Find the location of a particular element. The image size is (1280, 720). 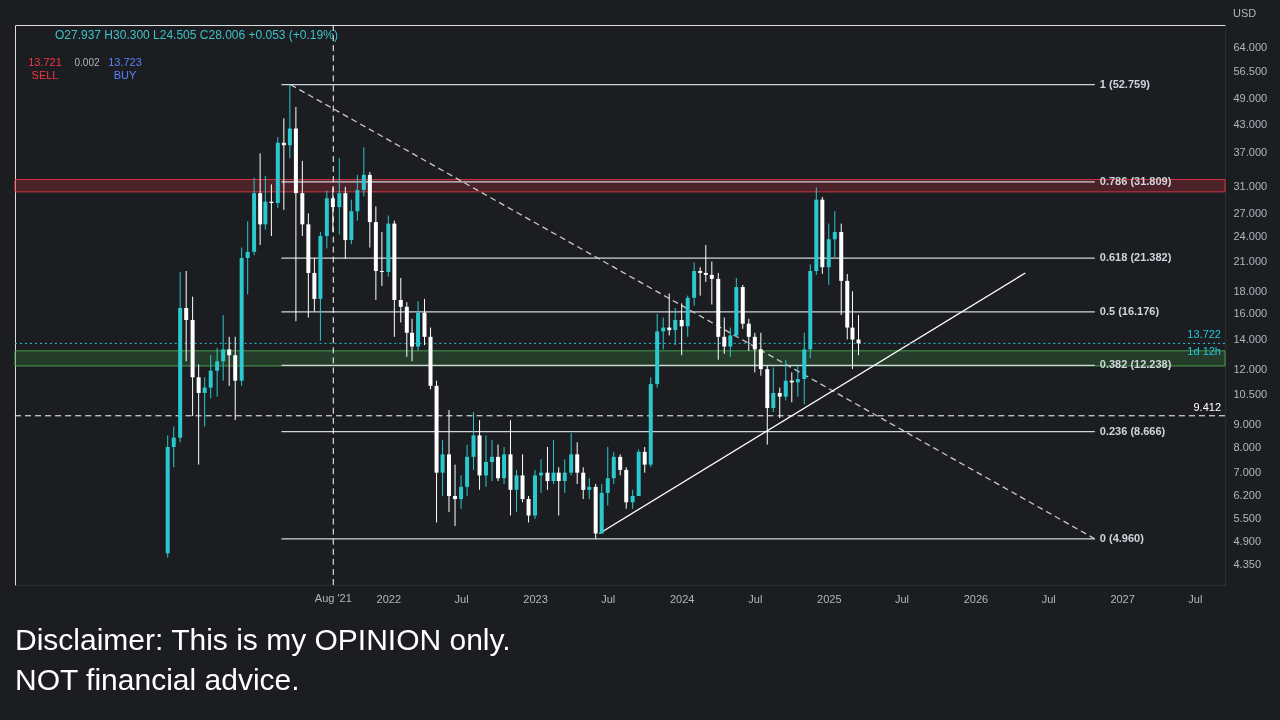

y-tick-label: 6.200 is located at coordinates (1247, 495).